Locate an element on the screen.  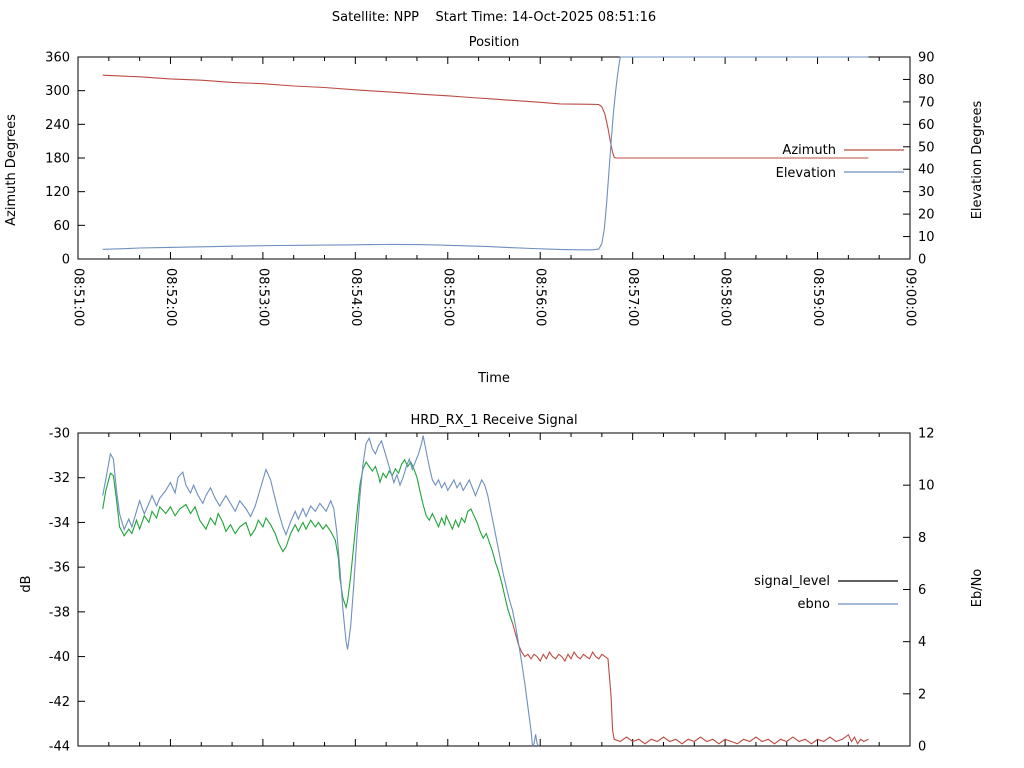
y-left-tick-label: 240 is located at coordinates (57, 125).